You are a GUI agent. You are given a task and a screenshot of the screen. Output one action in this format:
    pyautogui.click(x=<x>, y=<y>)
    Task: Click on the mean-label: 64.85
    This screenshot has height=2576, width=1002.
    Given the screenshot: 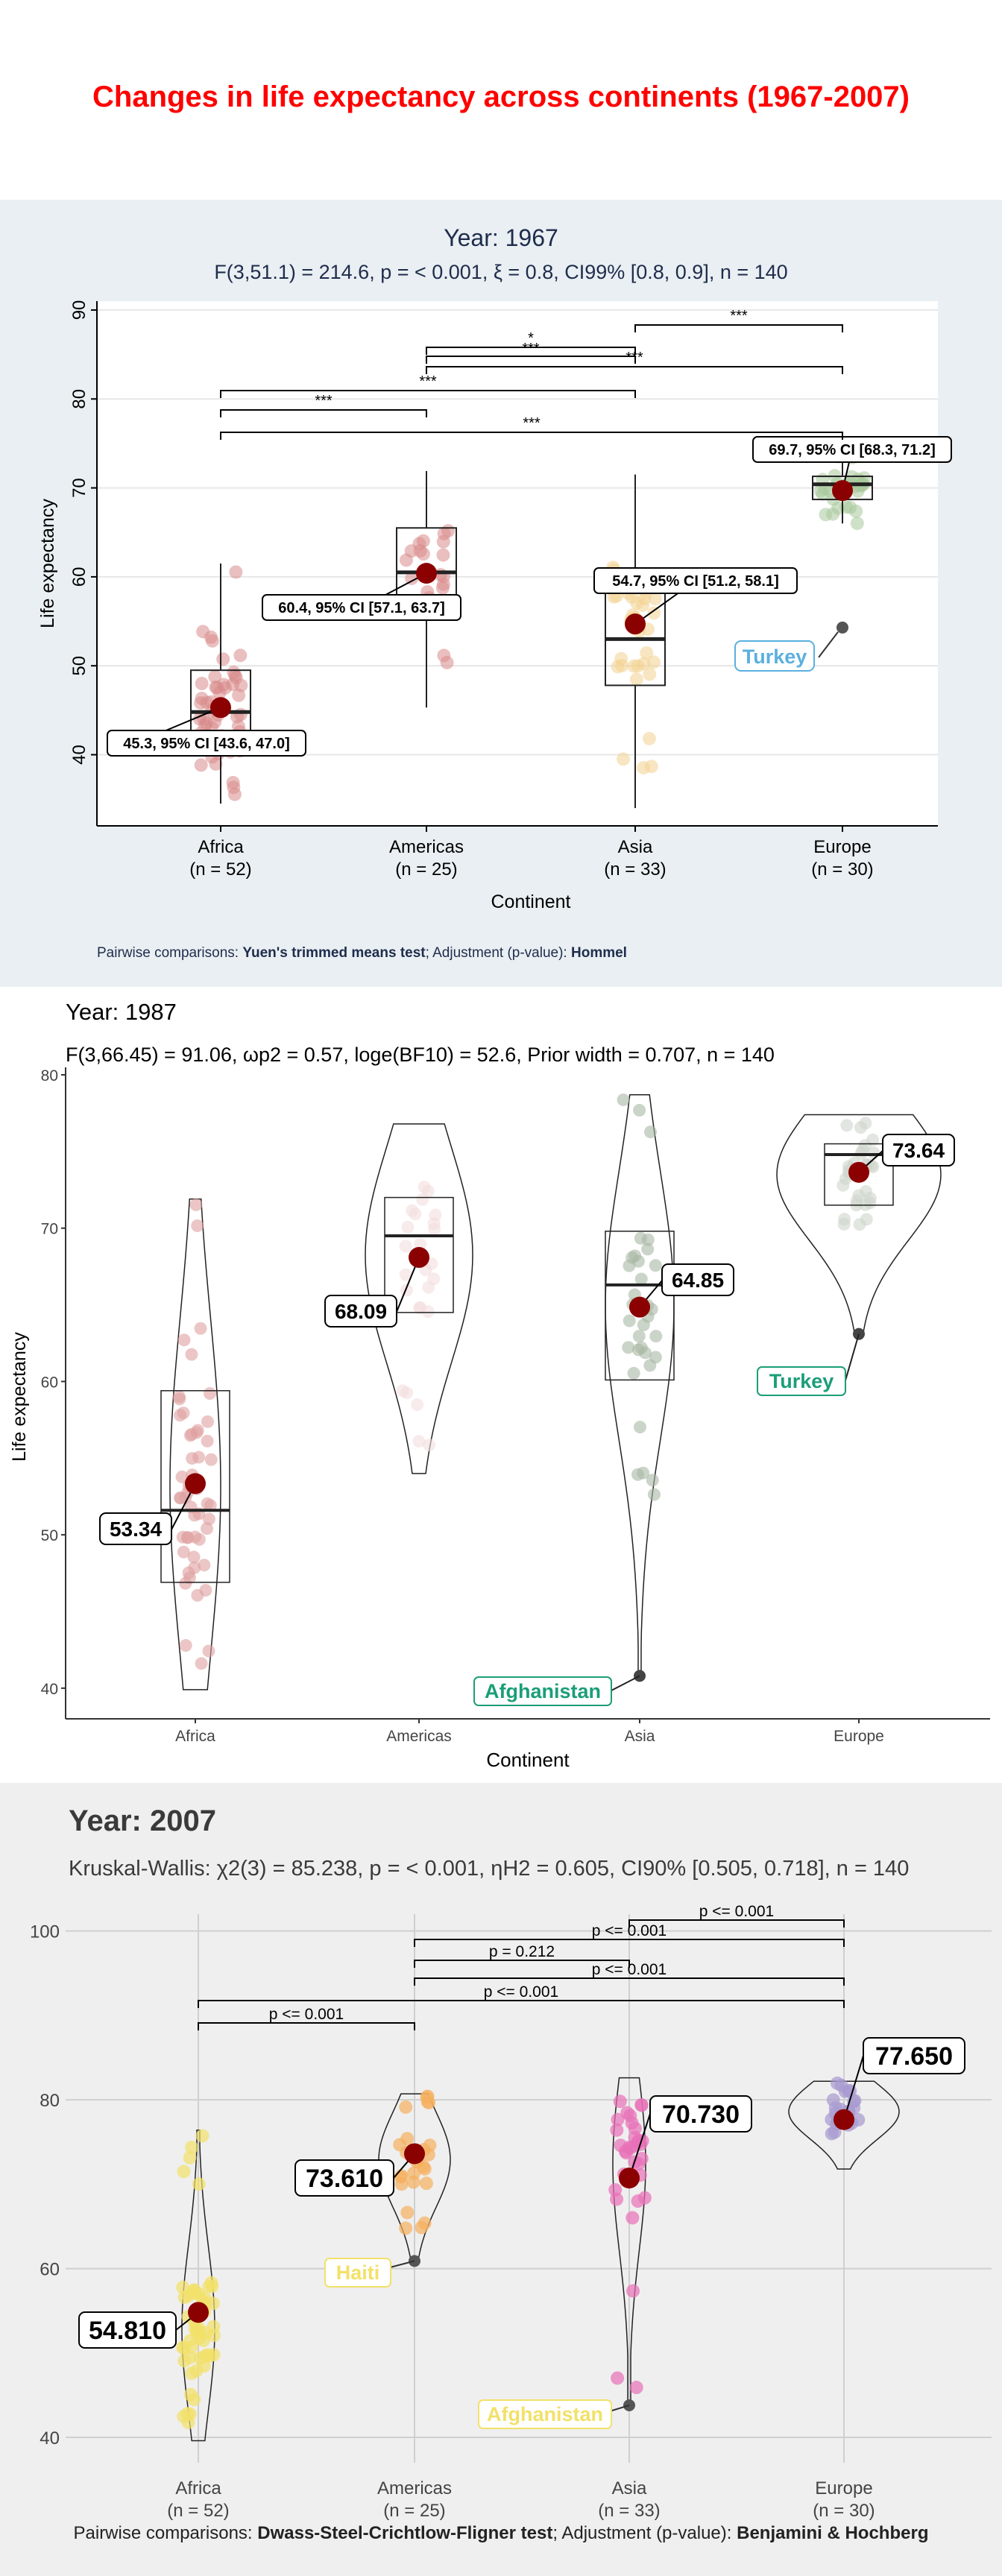 What is the action you would take?
    pyautogui.click(x=698, y=1280)
    